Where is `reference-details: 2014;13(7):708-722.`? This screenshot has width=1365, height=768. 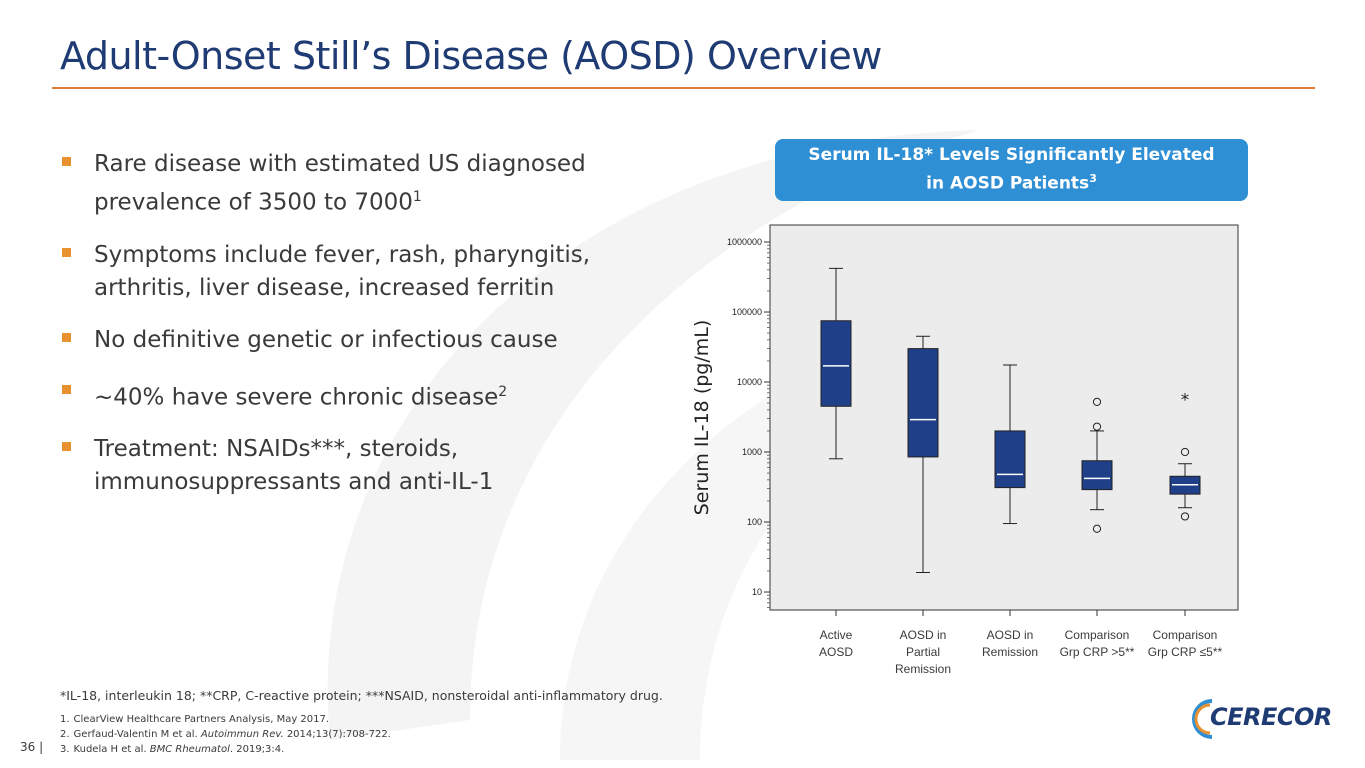 reference-details: 2014;13(7):708-722. is located at coordinates (337, 734).